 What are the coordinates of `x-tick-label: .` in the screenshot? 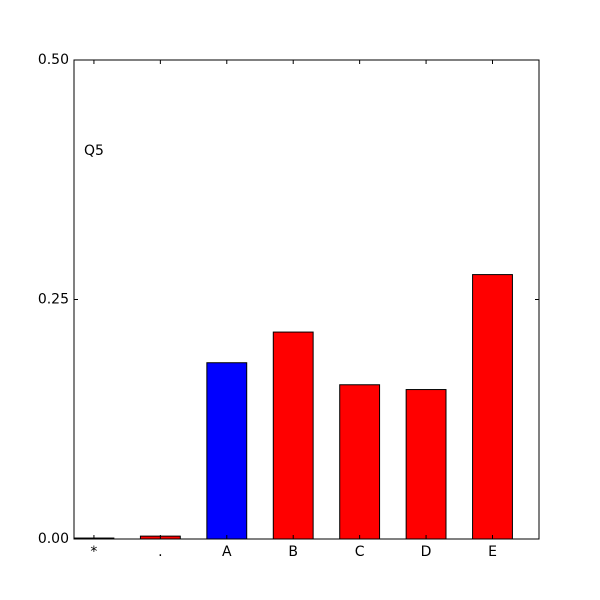 It's located at (160, 552).